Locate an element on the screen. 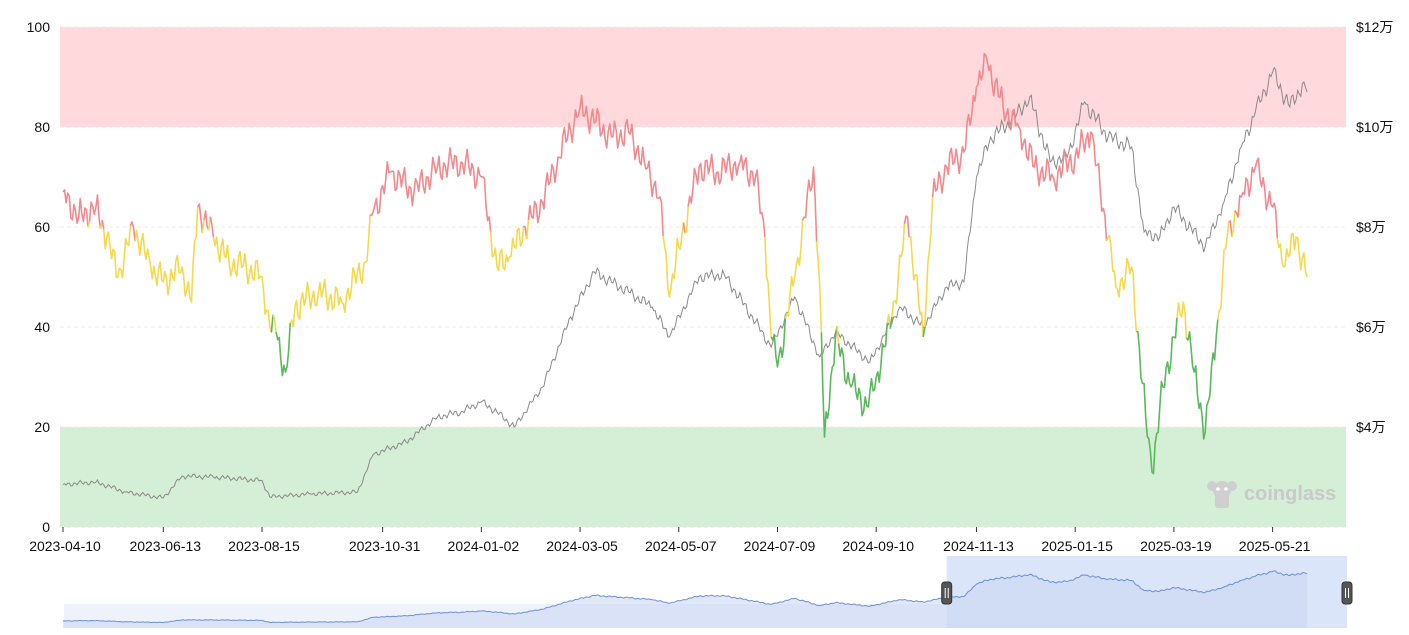 The image size is (1409, 635). y-left-tick-label: 20 is located at coordinates (42, 427).